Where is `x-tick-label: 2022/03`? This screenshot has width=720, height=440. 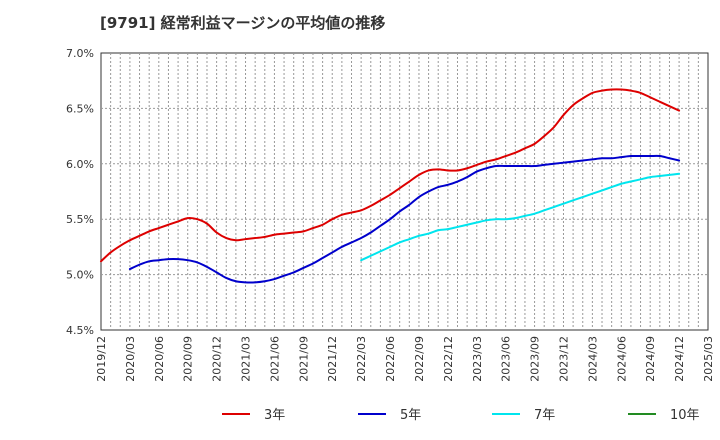 x-tick-label: 2022/03 is located at coordinates (361, 359).